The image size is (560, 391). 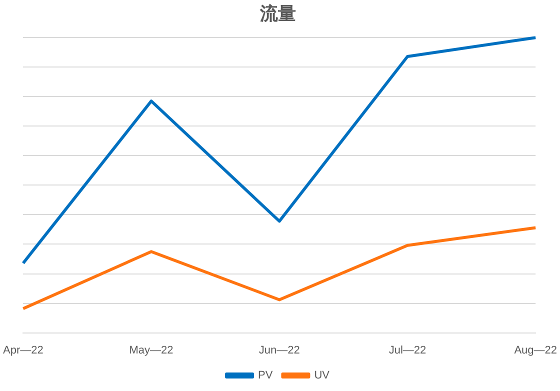 I want to click on legend-label: UV, so click(x=322, y=376).